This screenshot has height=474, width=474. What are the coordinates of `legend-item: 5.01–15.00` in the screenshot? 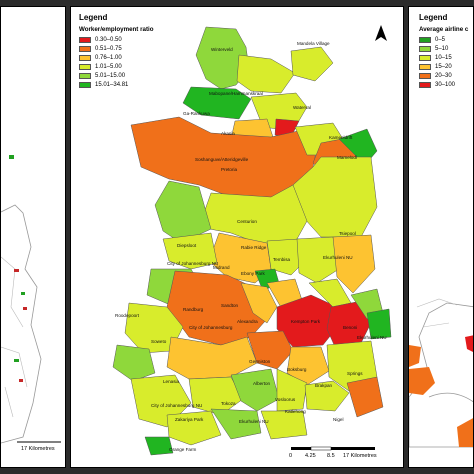 It's located at (102, 76).